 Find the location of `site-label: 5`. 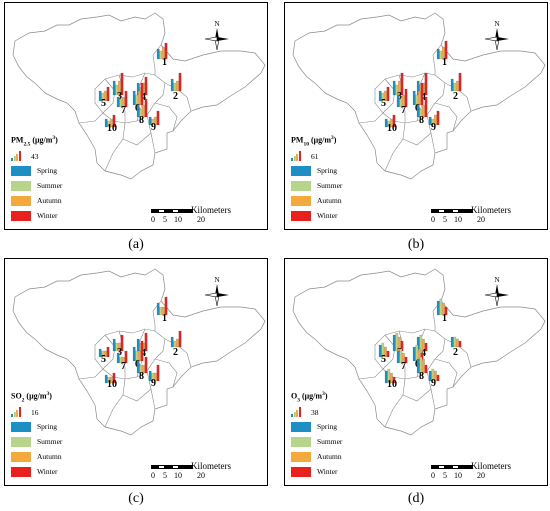

site-label: 5 is located at coordinates (103, 359).